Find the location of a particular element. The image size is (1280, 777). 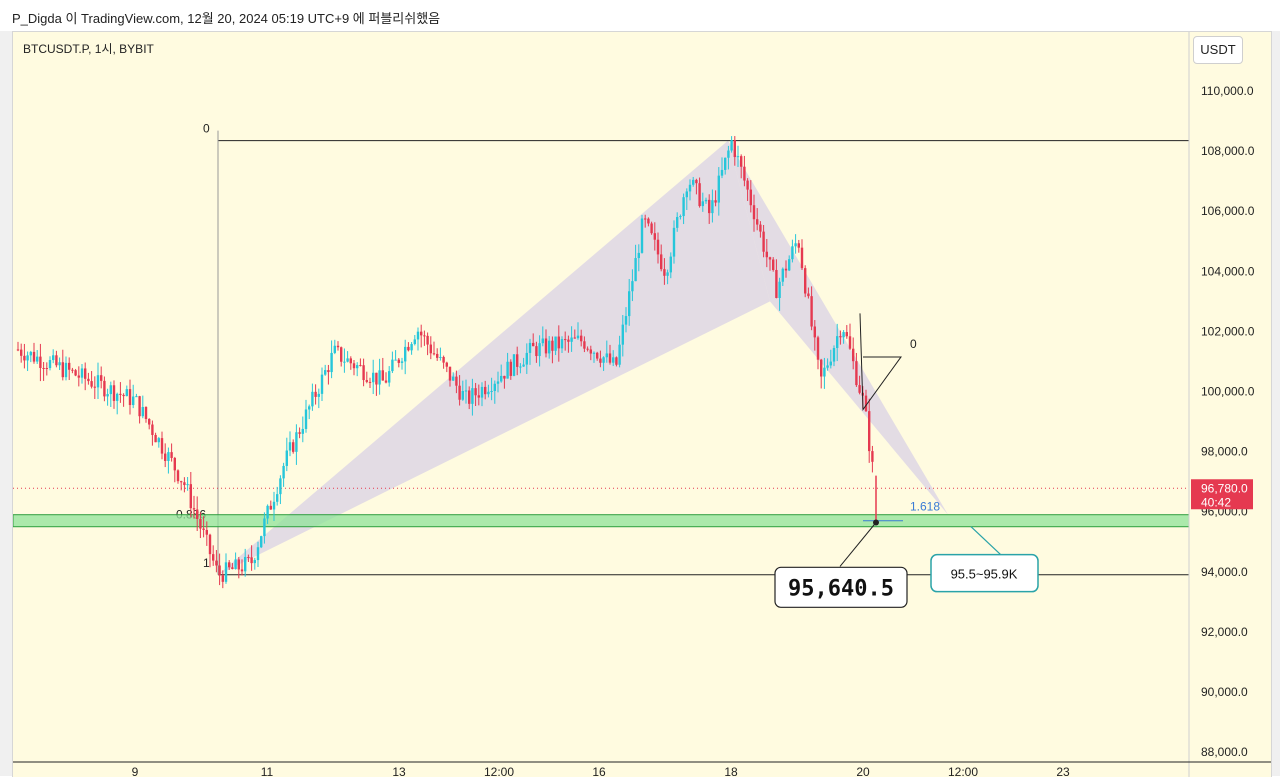

symbol-label: BTCUSDT.P, 1시, BYBIT is located at coordinates (88, 49).